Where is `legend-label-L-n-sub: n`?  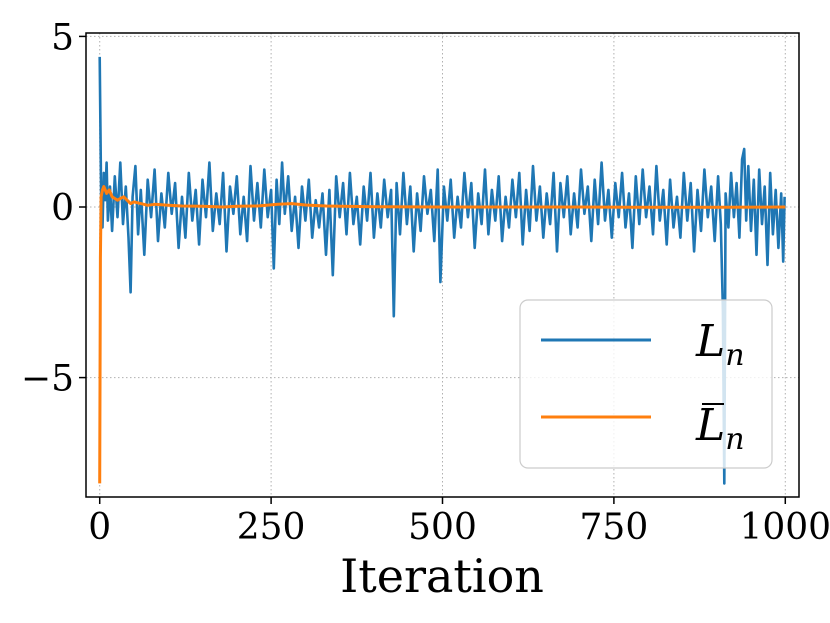 legend-label-L-n-sub: n is located at coordinates (734, 355).